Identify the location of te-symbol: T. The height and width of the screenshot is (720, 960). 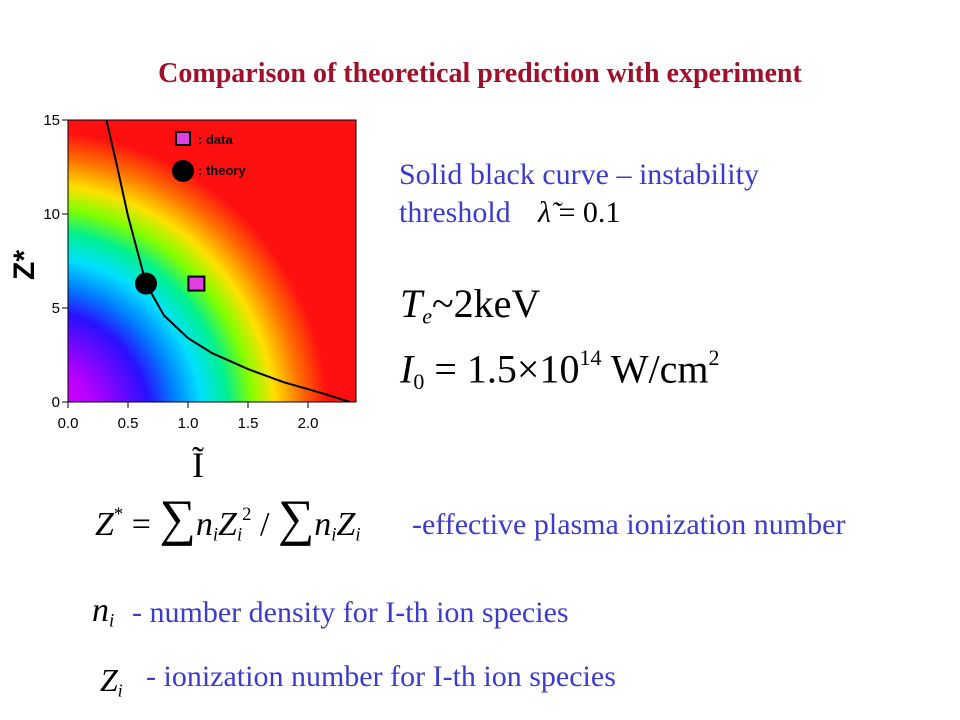
(411, 303).